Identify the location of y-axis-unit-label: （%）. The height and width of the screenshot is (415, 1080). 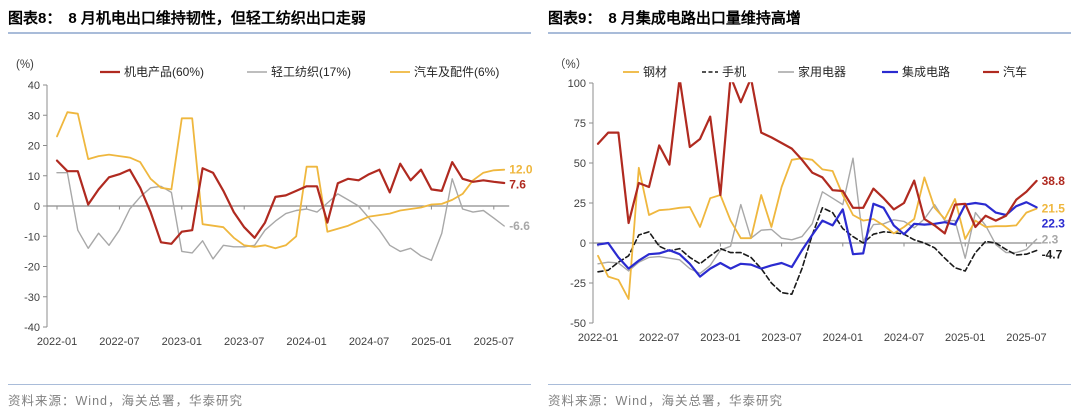
(570, 64).